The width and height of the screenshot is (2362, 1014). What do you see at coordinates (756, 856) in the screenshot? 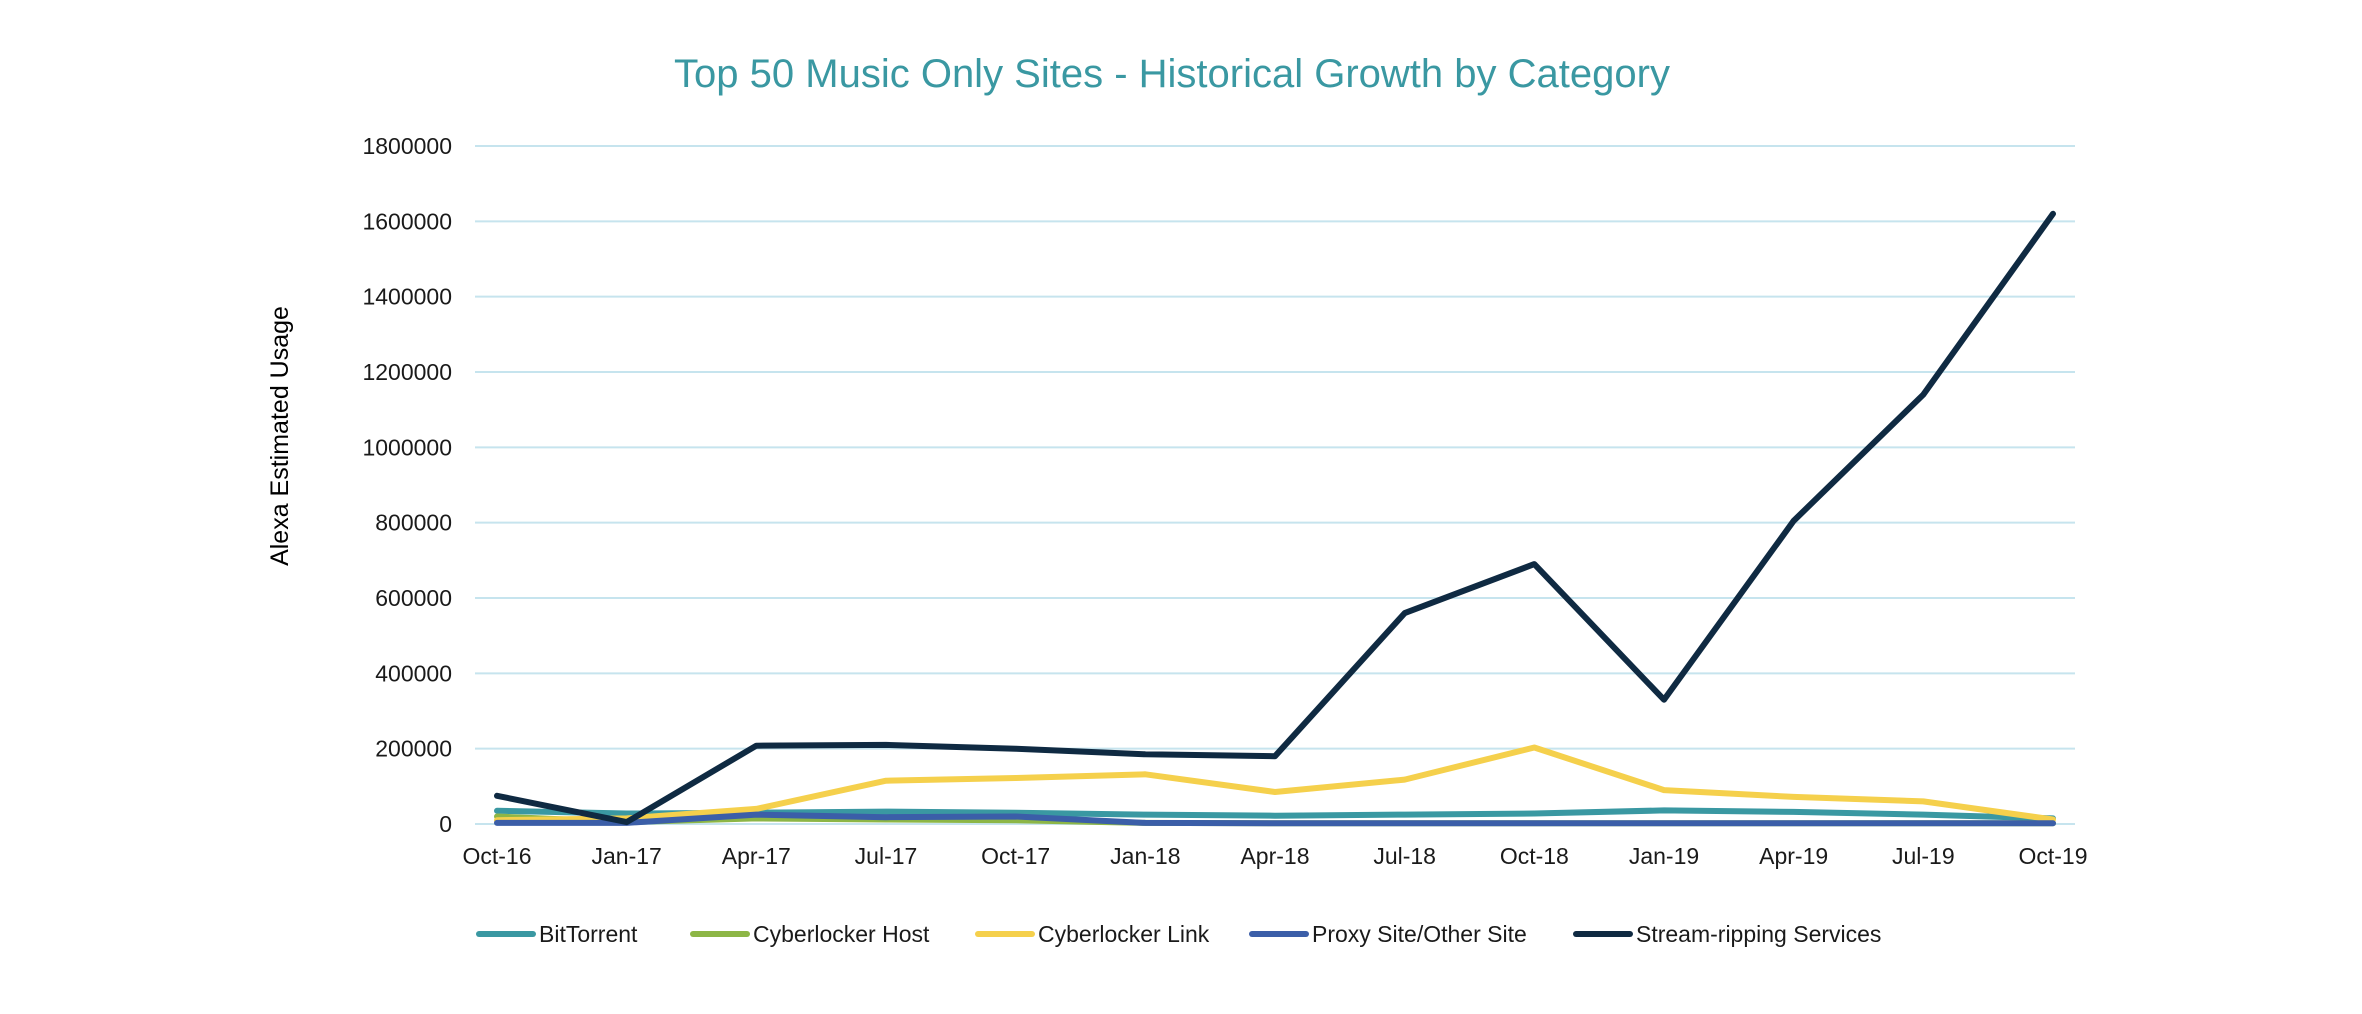
I see `x-tick-label: Apr-17` at bounding box center [756, 856].